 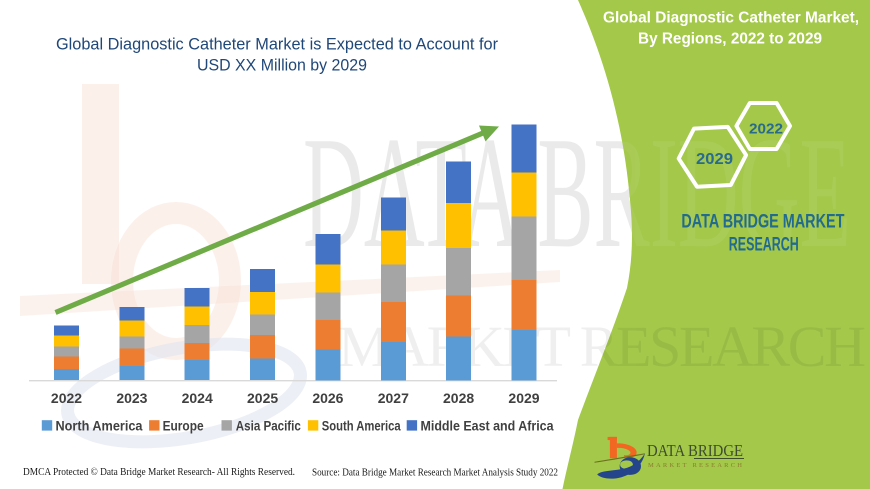 I want to click on svg-text: DATA BRIDGE MARKET, so click(x=762, y=222).